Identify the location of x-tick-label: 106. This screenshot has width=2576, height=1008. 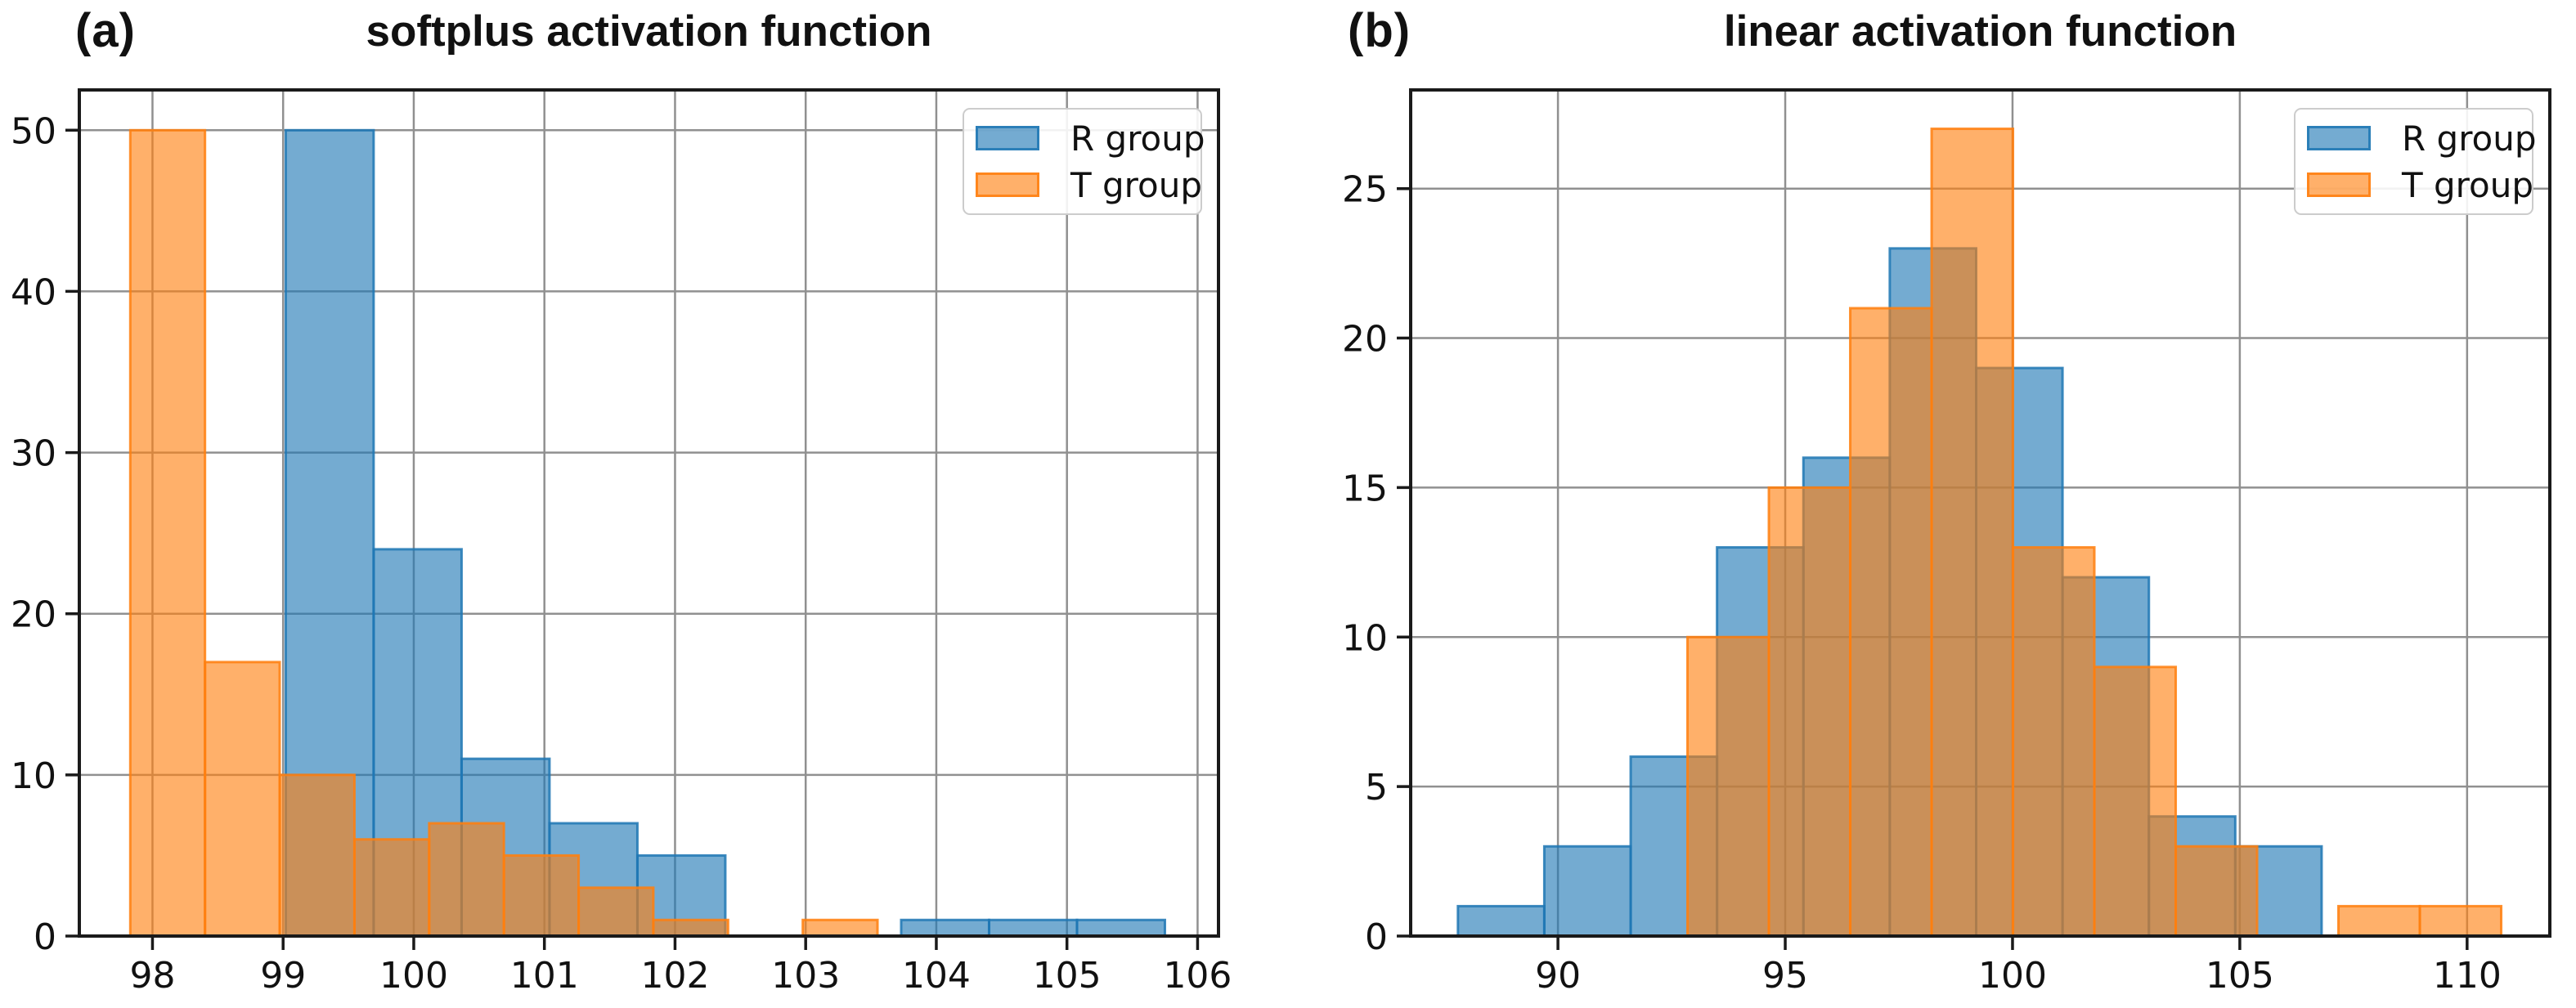
(1197, 976).